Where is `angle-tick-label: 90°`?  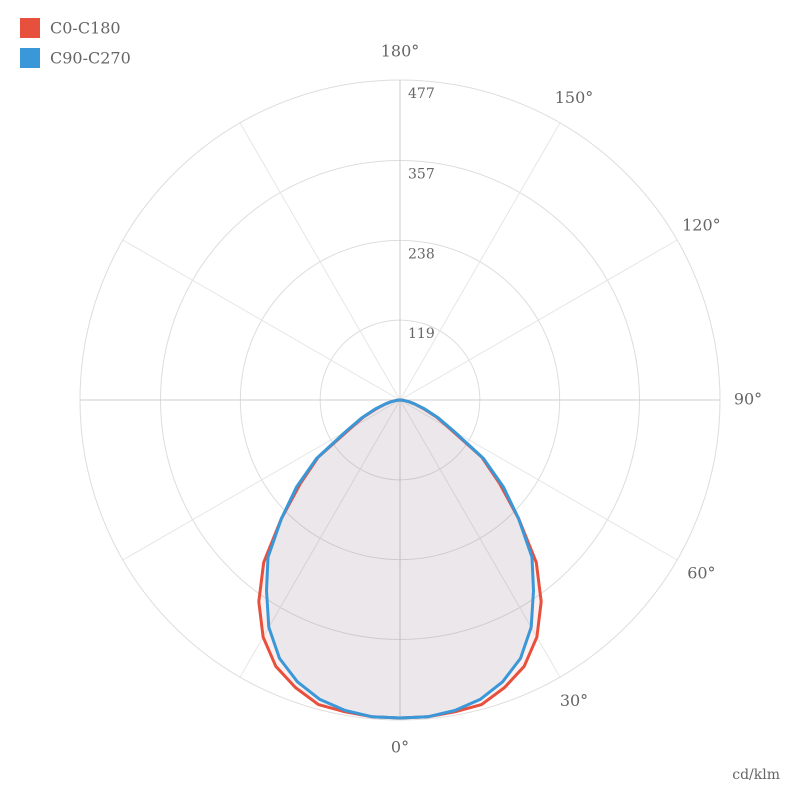
angle-tick-label: 90° is located at coordinates (748, 399).